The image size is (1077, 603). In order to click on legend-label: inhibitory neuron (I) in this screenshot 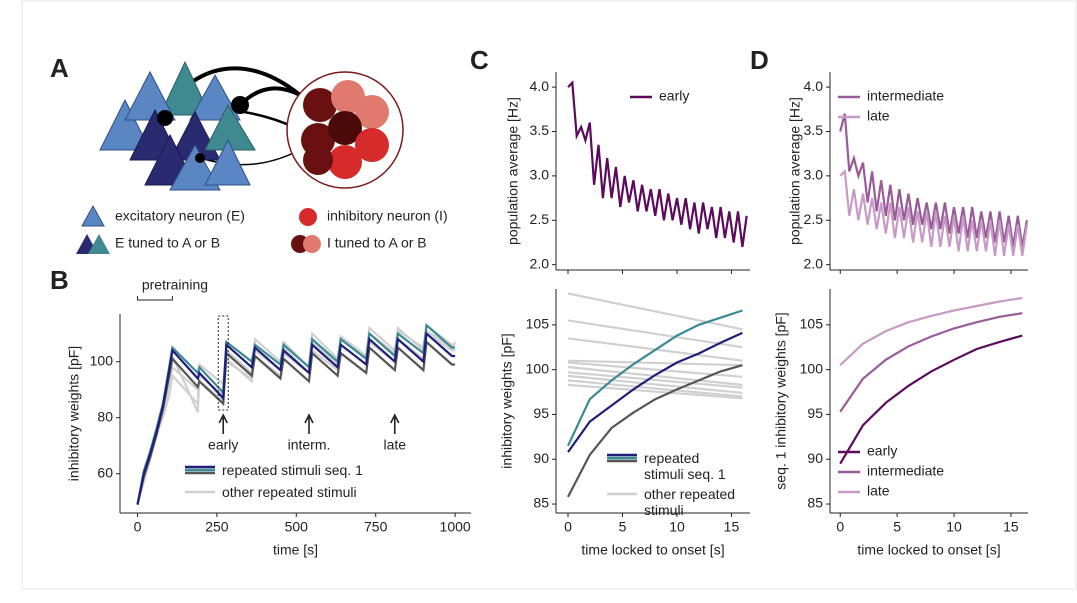, I will do `click(387, 216)`.